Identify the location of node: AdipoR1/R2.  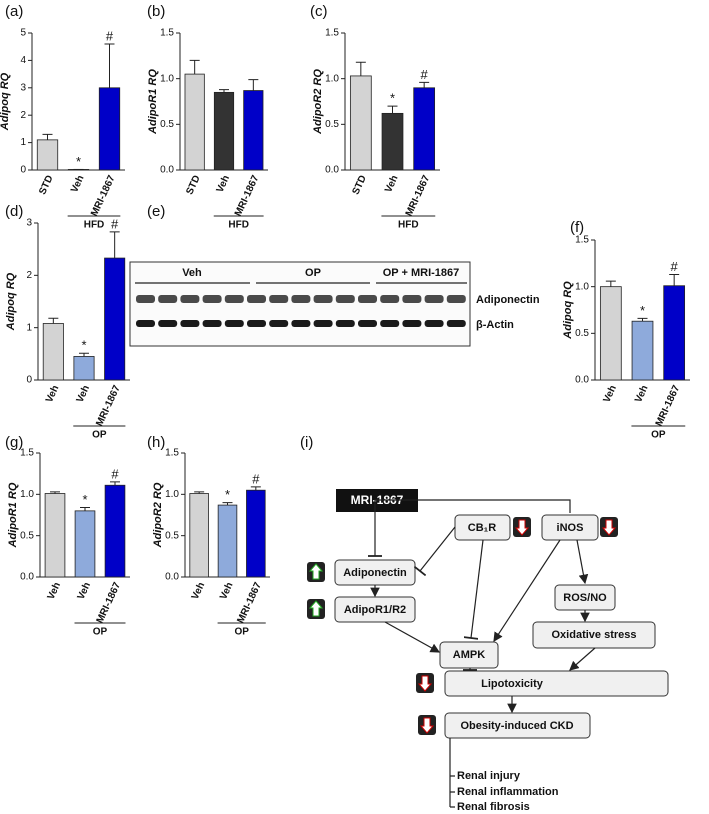
(375, 610).